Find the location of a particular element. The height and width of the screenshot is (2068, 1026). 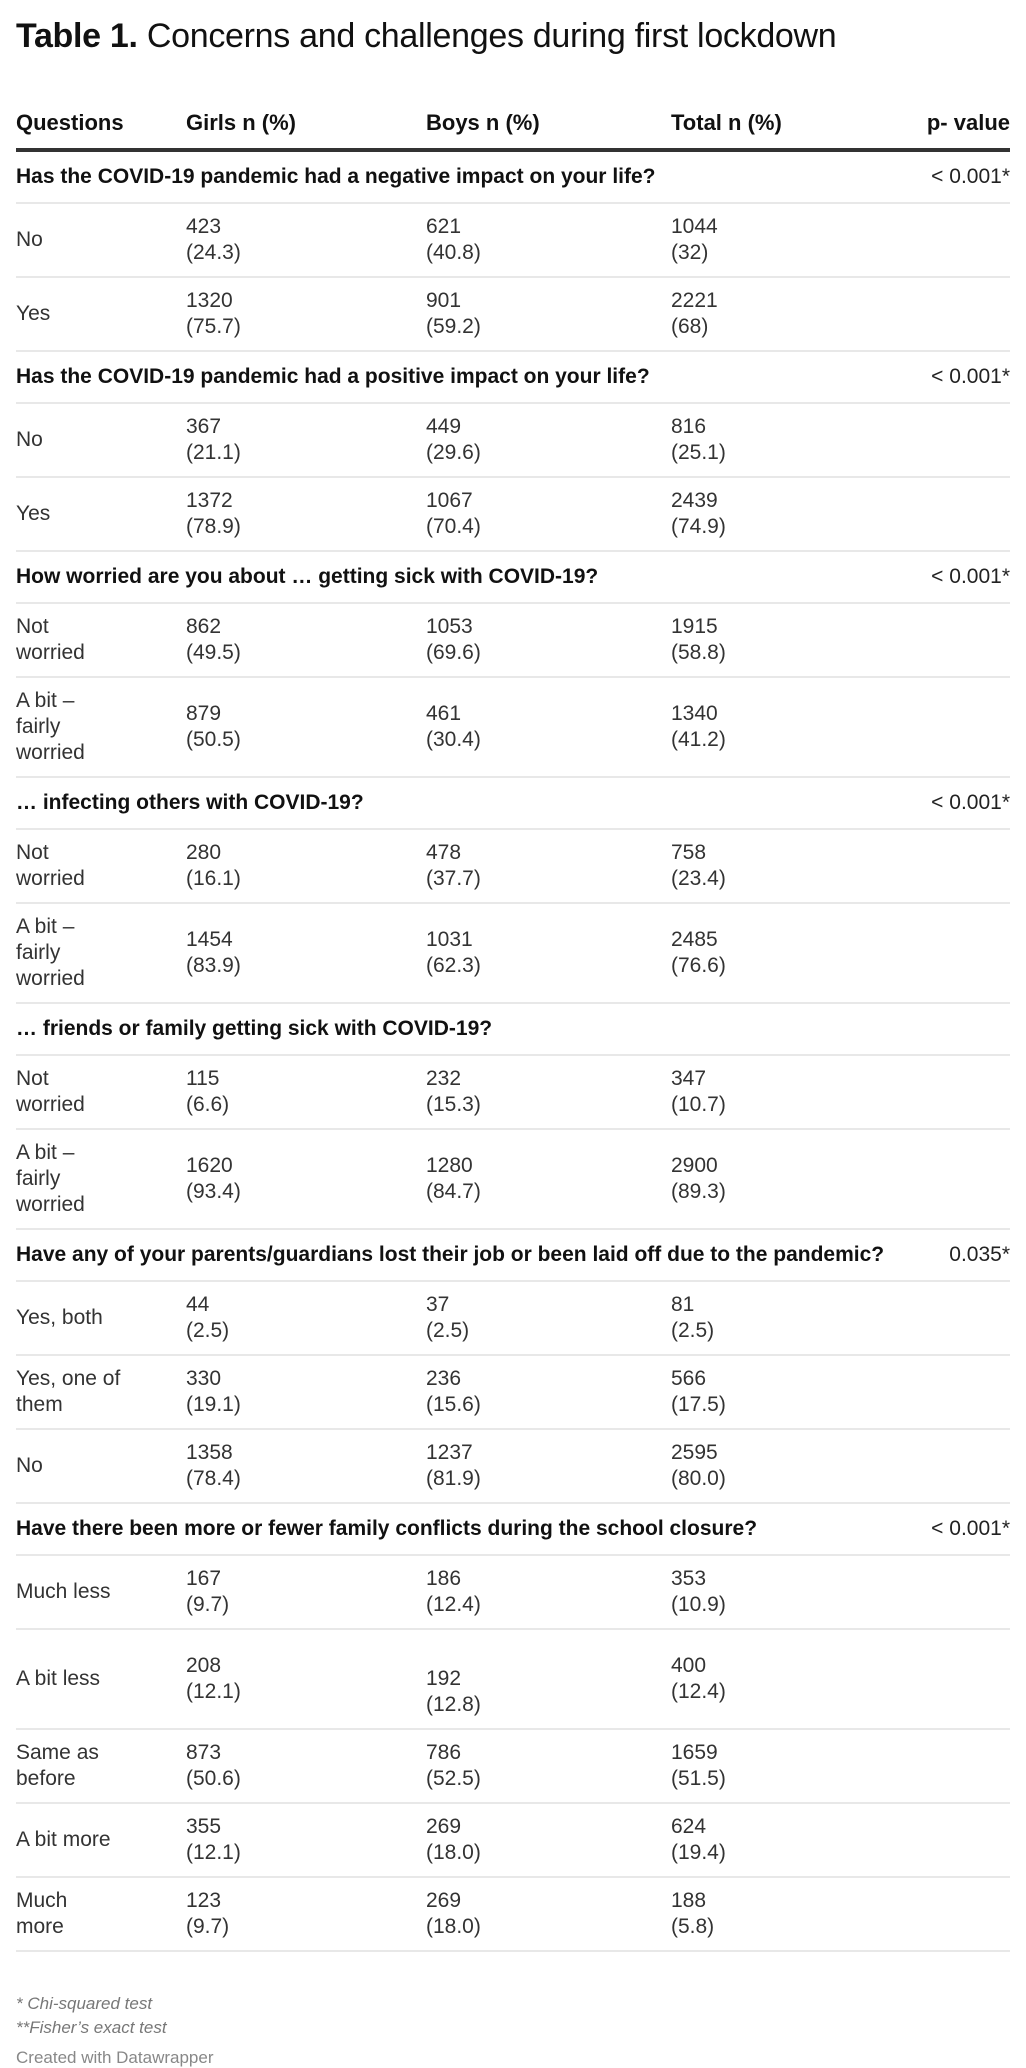

p-value is located at coordinates (955, 1029).